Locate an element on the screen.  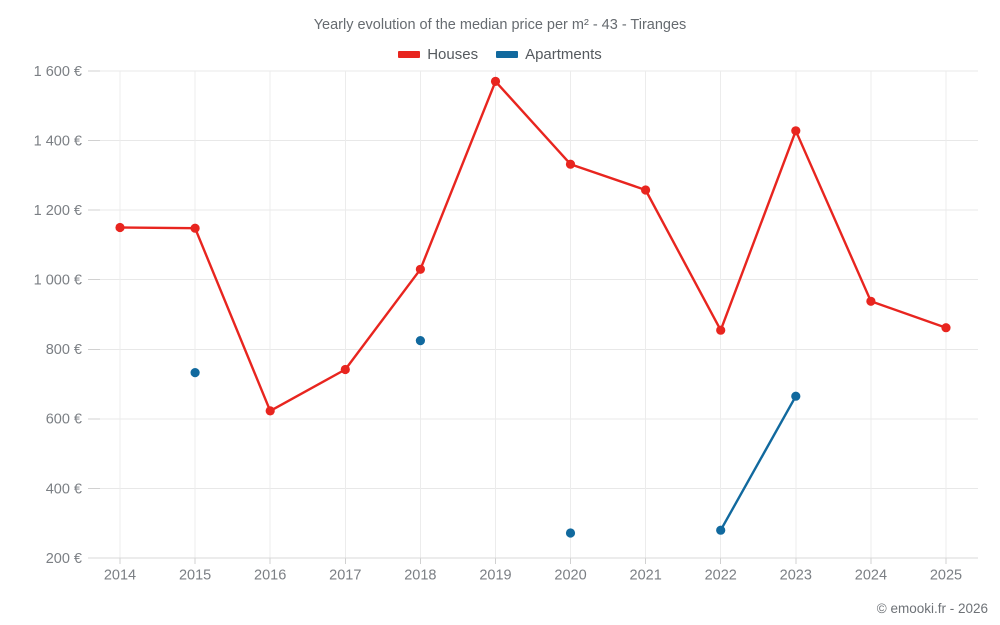
x-axis-tick-label: 2021 is located at coordinates (646, 576).